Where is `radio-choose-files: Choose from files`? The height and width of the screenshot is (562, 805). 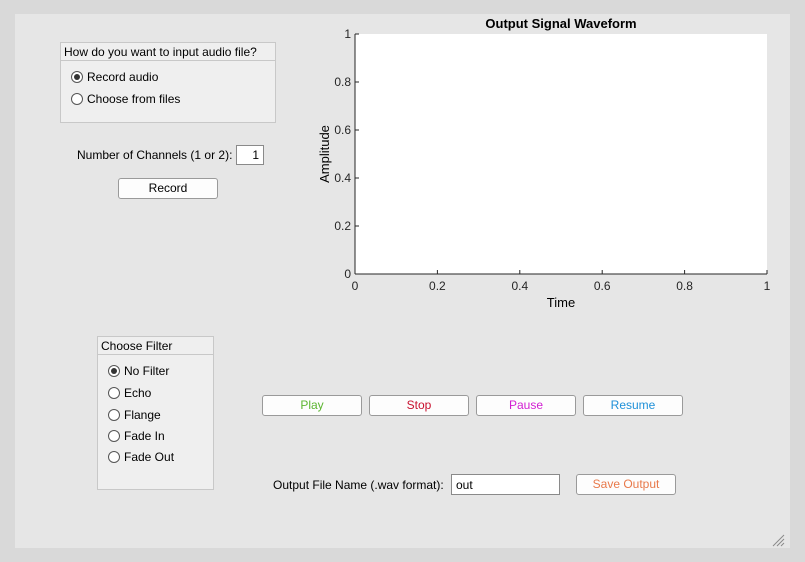
radio-choose-files: Choose from files is located at coordinates (125, 99).